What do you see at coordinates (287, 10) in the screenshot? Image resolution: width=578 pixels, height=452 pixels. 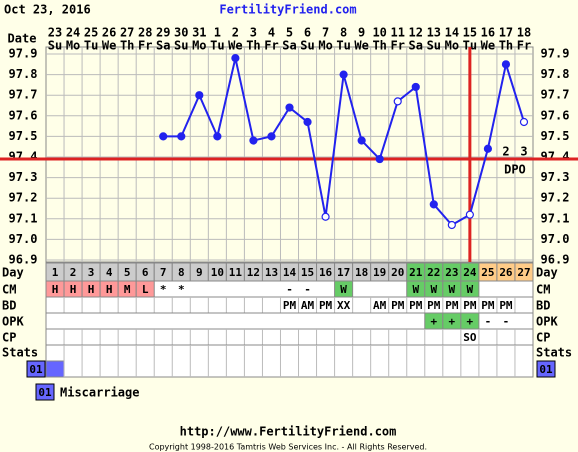 I see `site-title: FertilityFriend.com` at bounding box center [287, 10].